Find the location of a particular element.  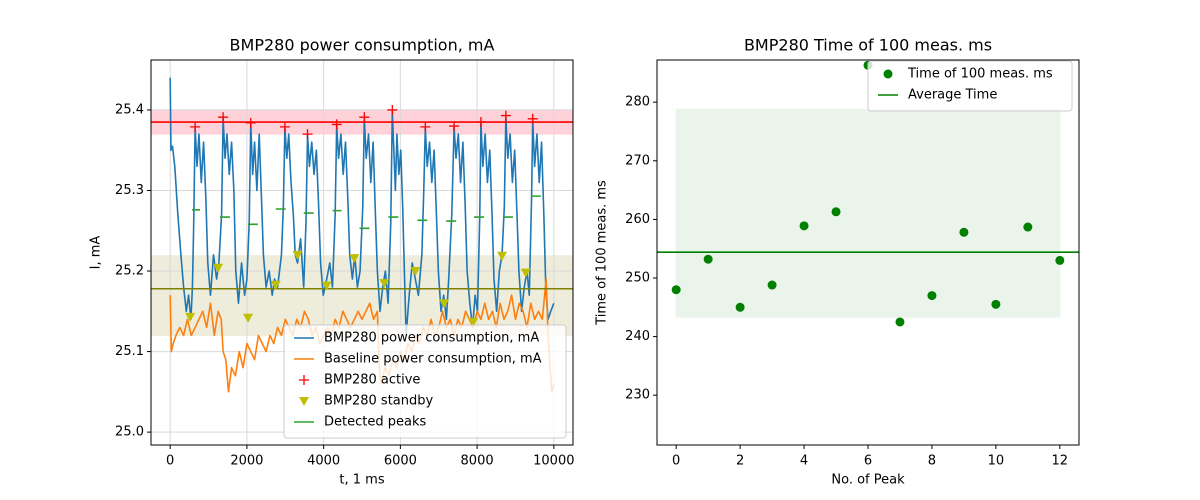

y-tick-label: 270 is located at coordinates (637, 160).